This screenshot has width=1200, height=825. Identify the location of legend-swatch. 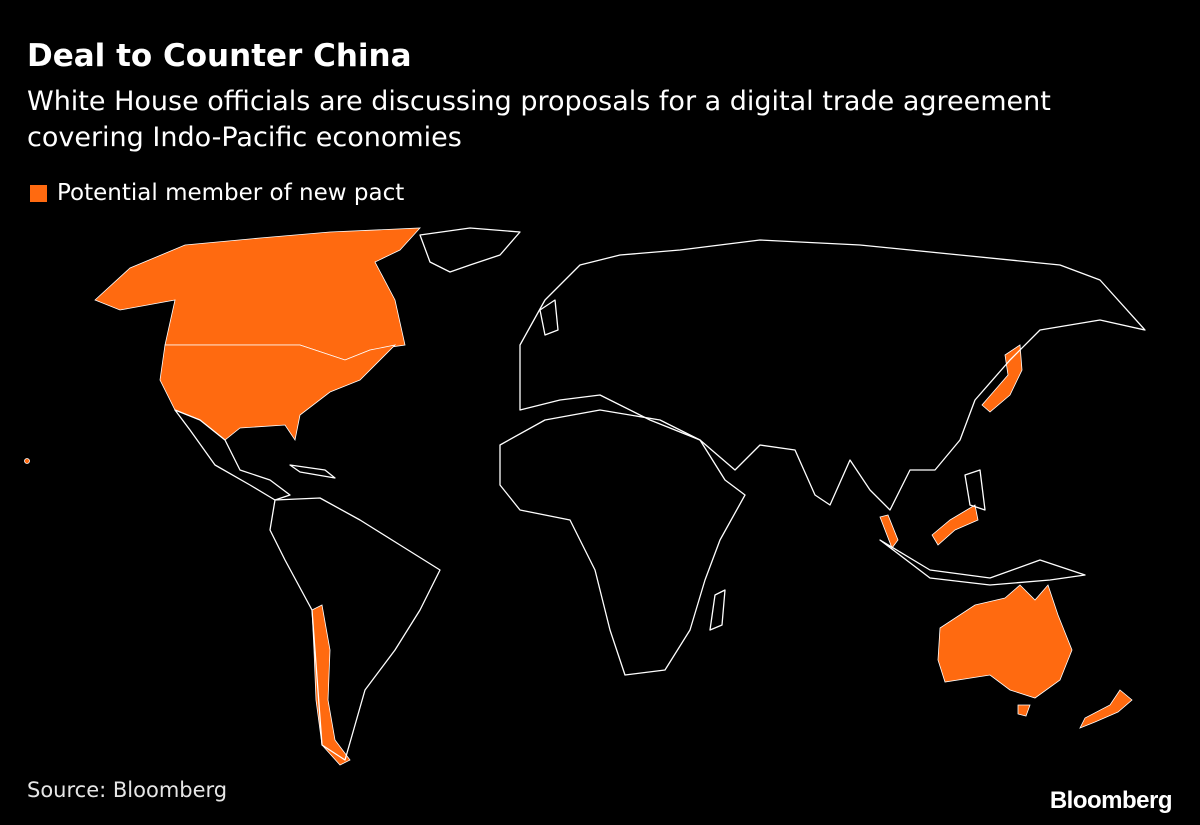
(38, 193).